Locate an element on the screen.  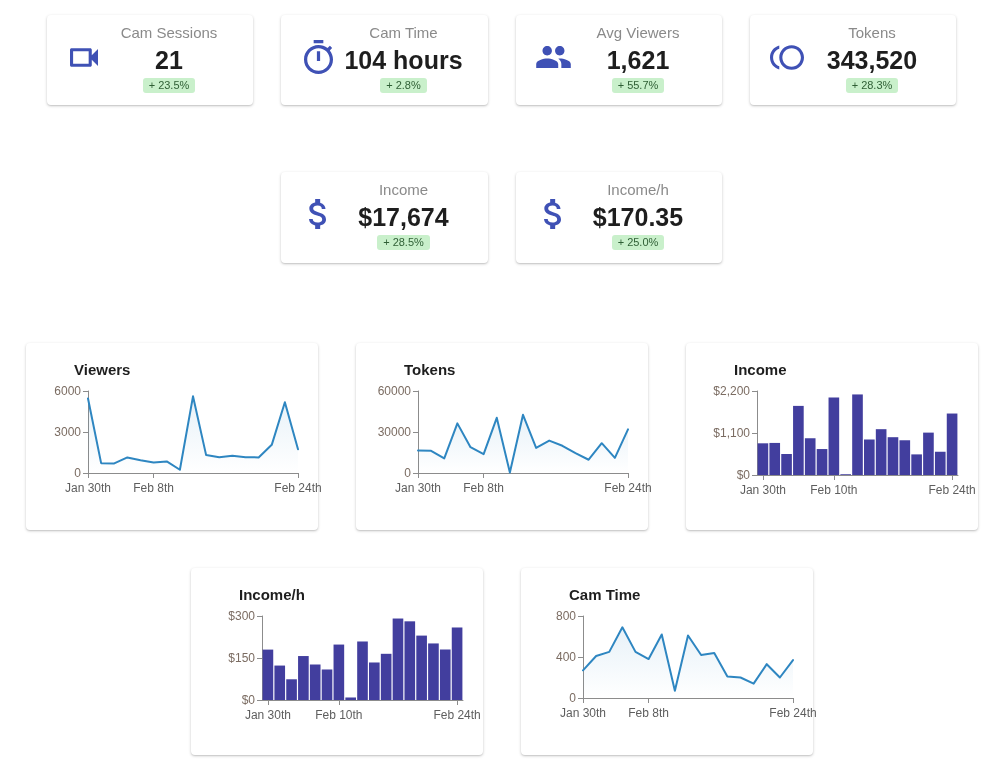
y-tick-label: 400 is located at coordinates (566, 657).